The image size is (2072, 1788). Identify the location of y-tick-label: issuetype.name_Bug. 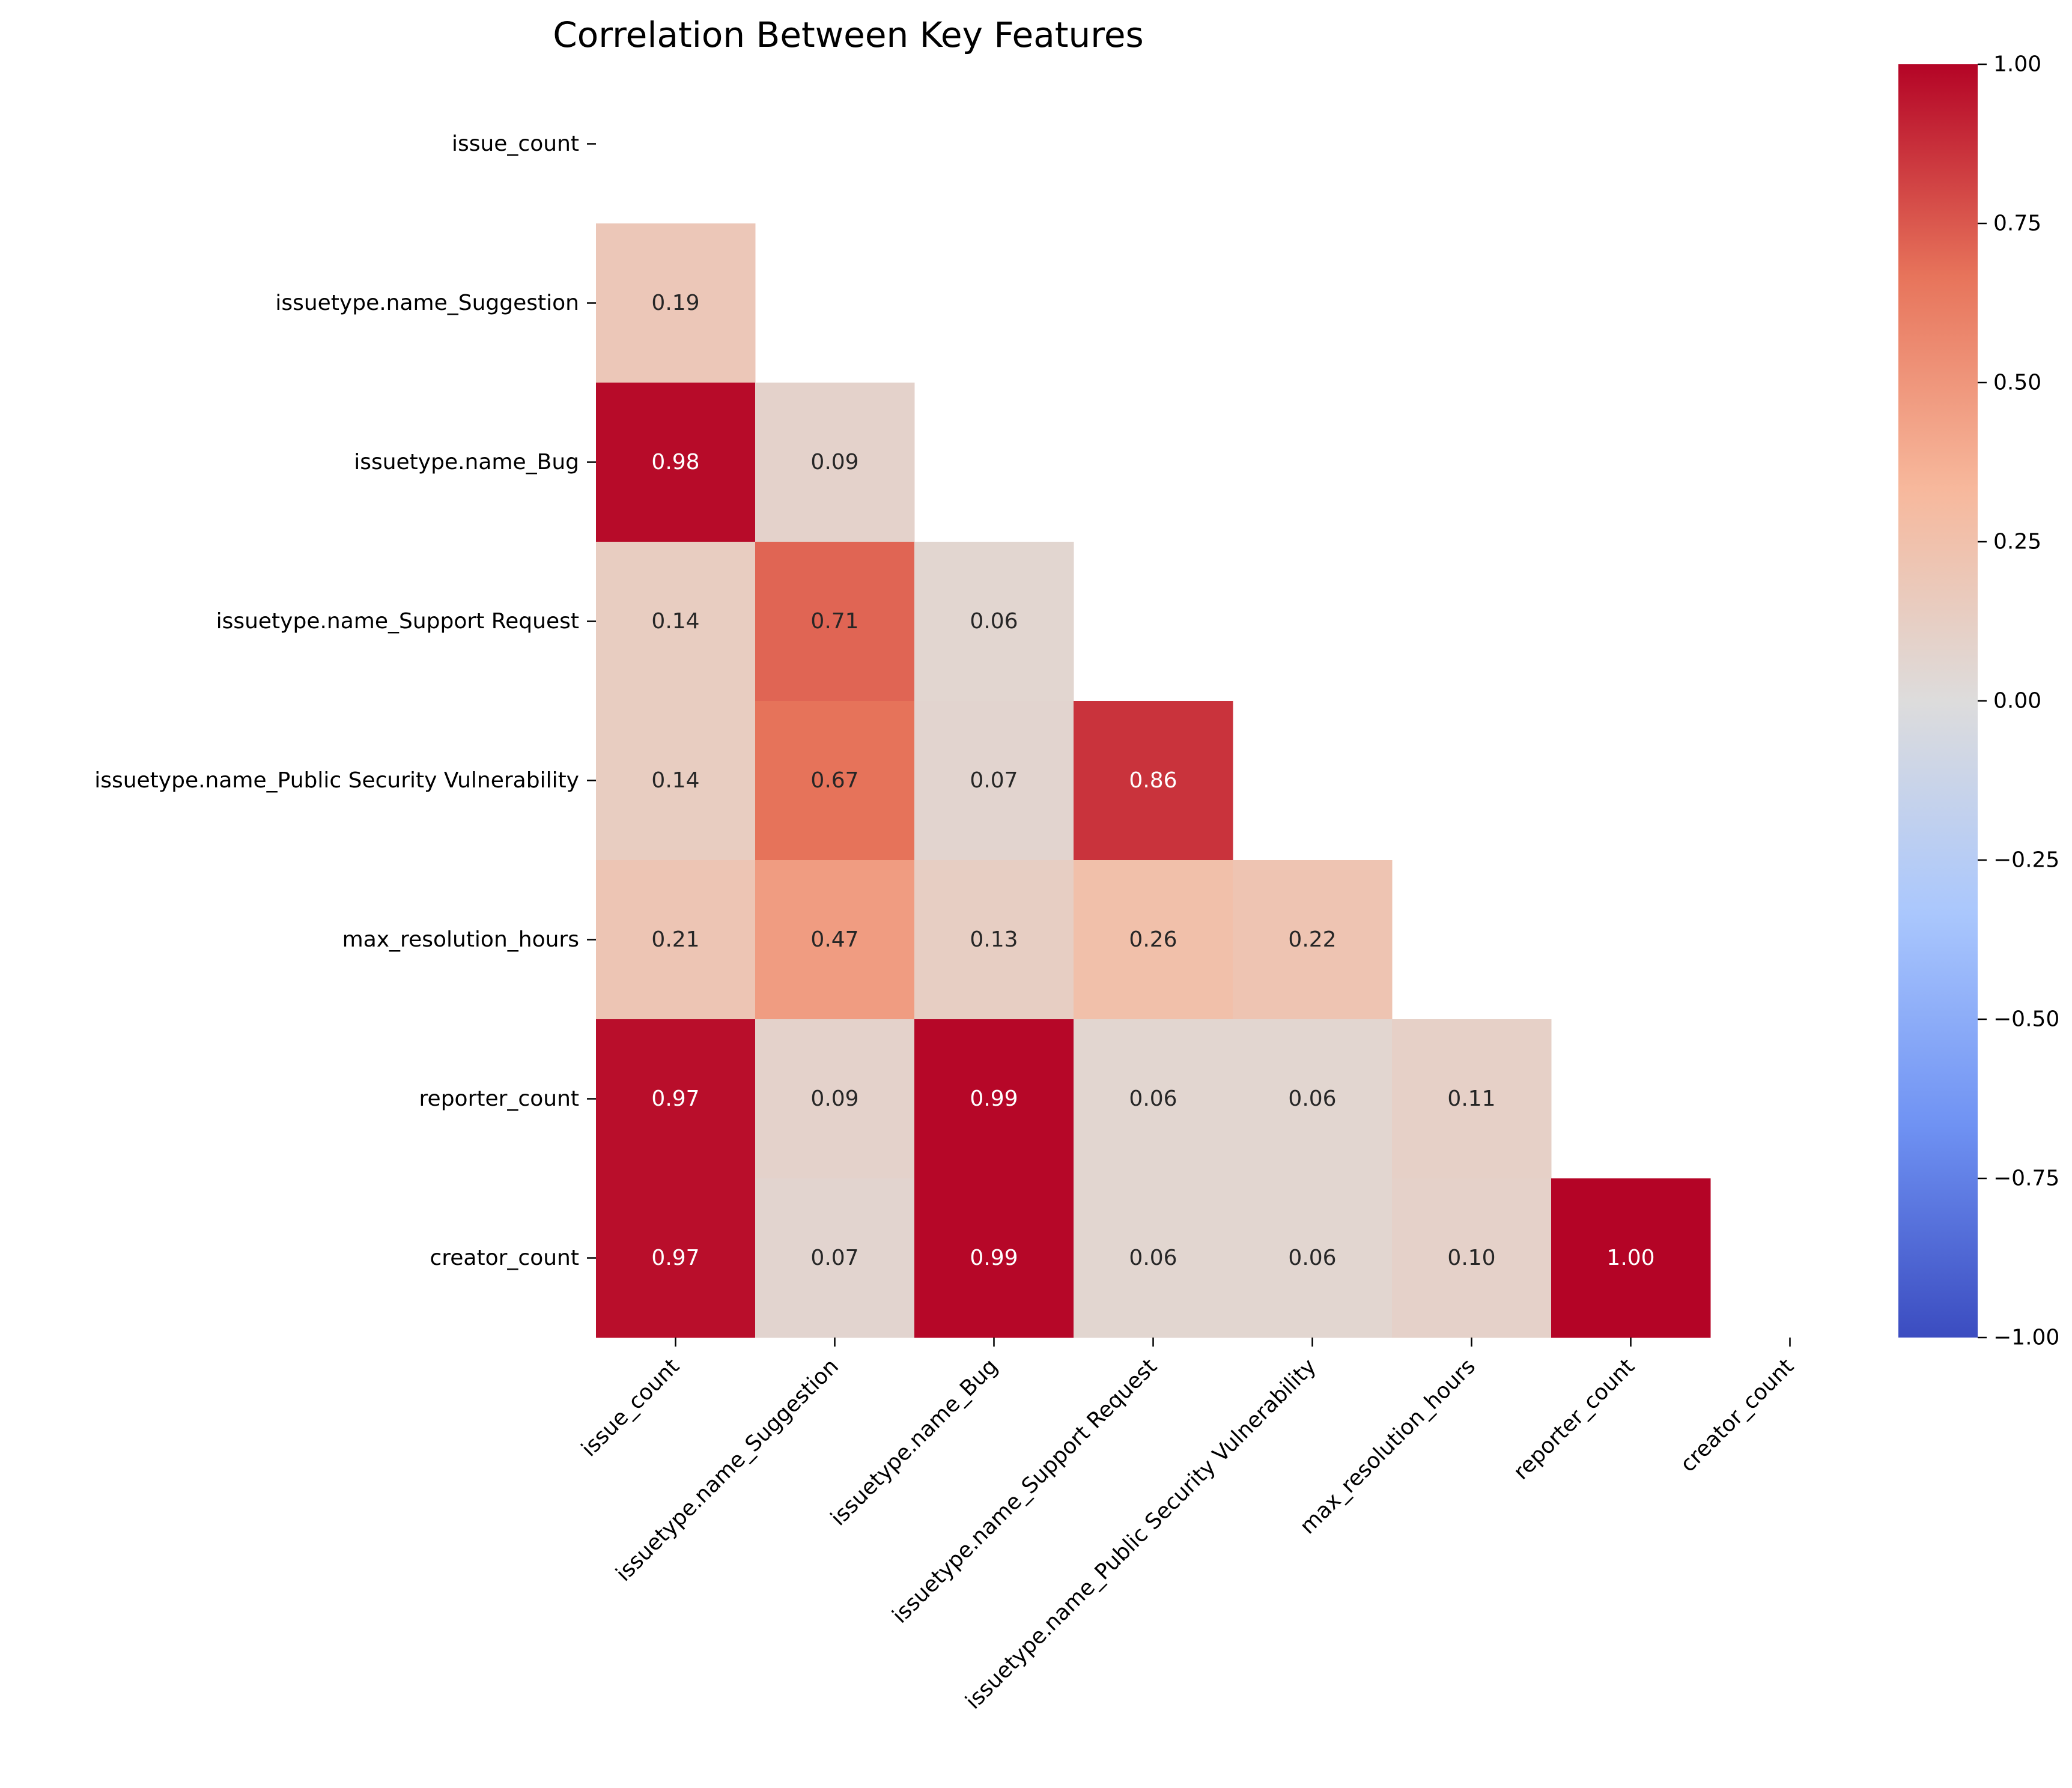
(466, 462).